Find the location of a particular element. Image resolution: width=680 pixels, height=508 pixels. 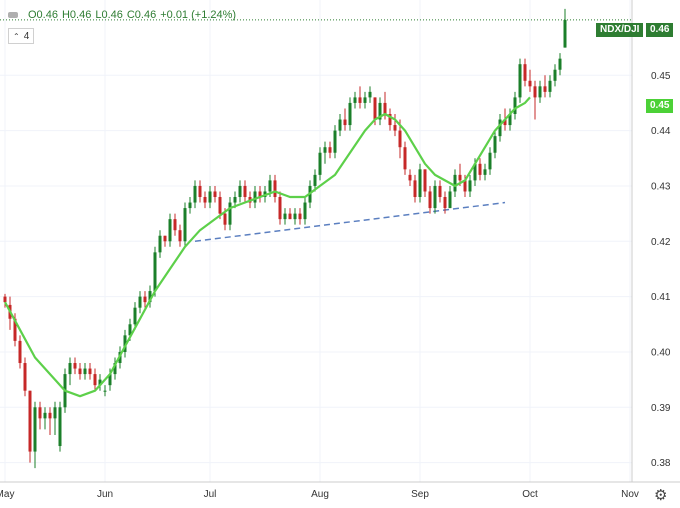

x-tick-label: Jun is located at coordinates (105, 494).